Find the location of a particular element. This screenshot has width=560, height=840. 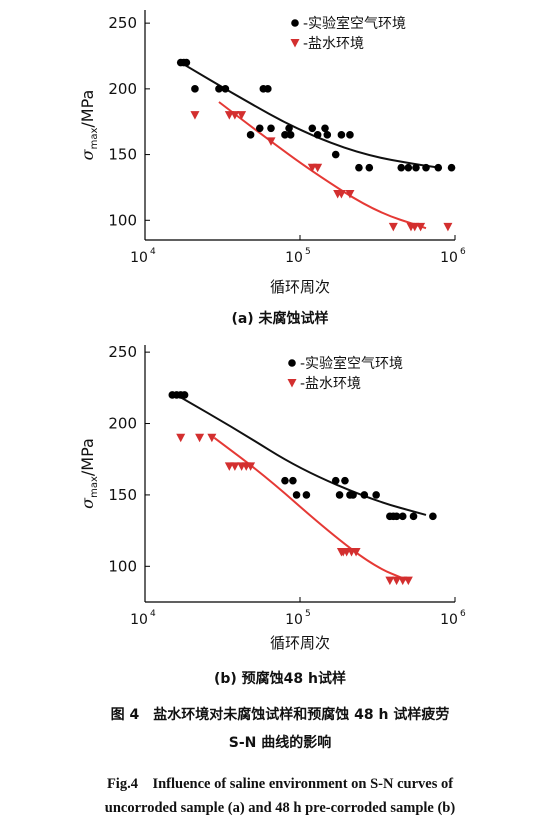

subplot-a-caption: (a) 未腐蚀试样 is located at coordinates (280, 319).